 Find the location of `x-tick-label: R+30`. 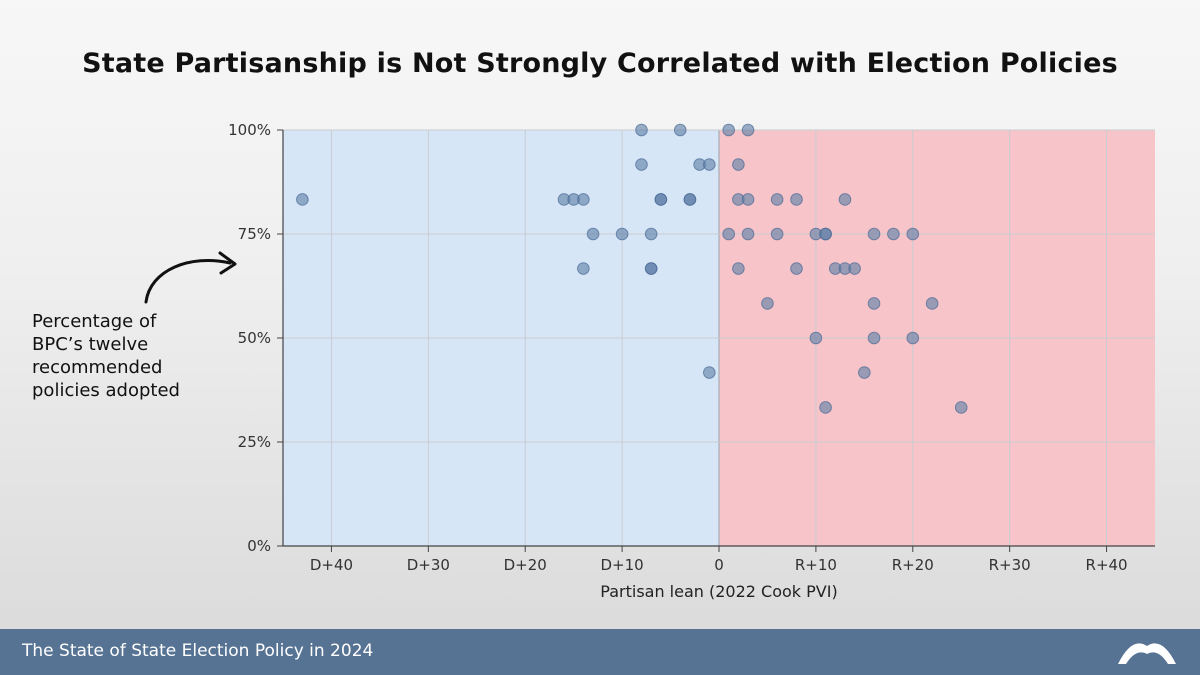

x-tick-label: R+30 is located at coordinates (1010, 565).